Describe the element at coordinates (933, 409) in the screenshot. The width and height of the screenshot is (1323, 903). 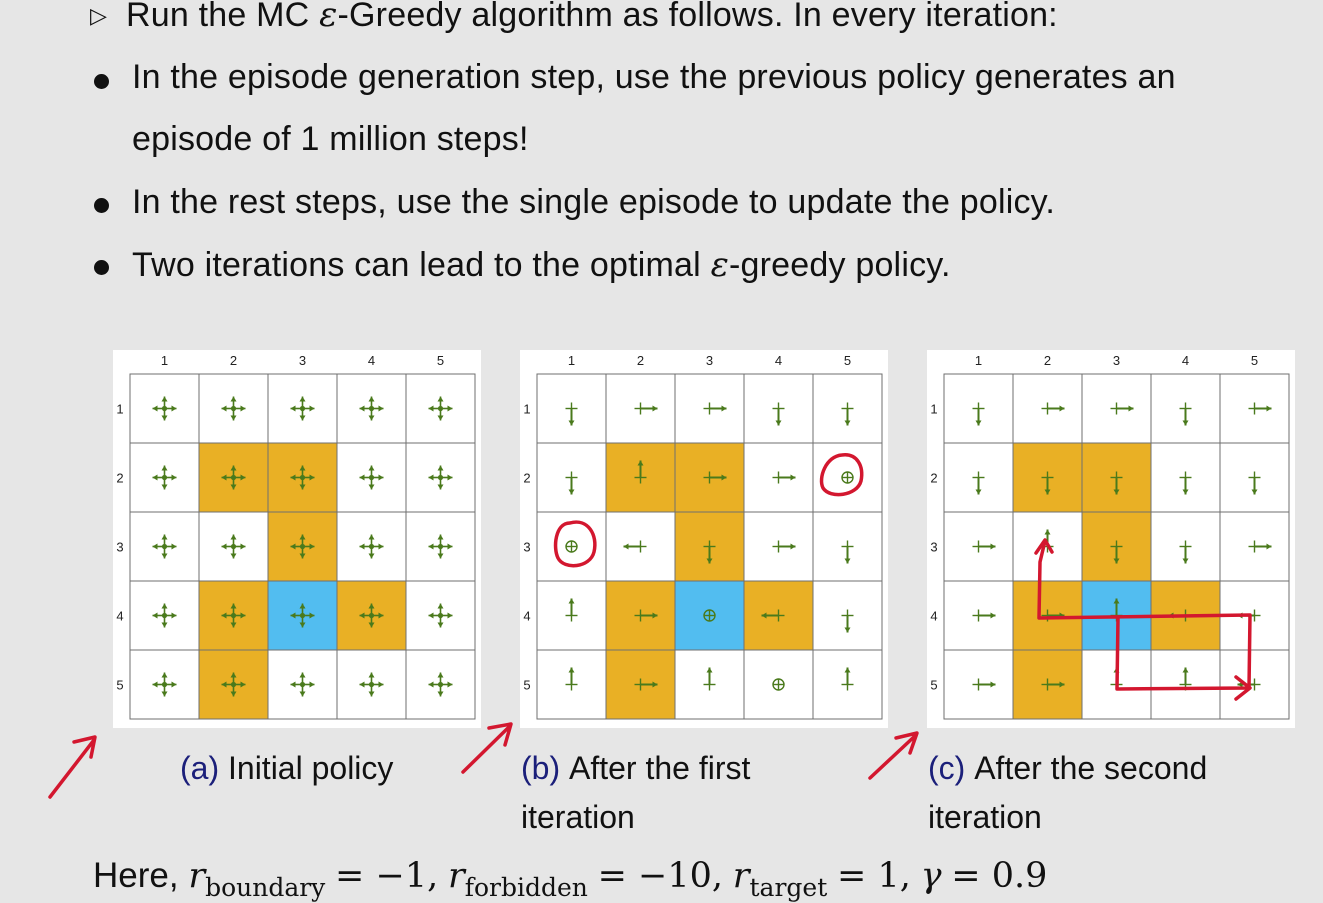
I see `row-label: 1` at that location.